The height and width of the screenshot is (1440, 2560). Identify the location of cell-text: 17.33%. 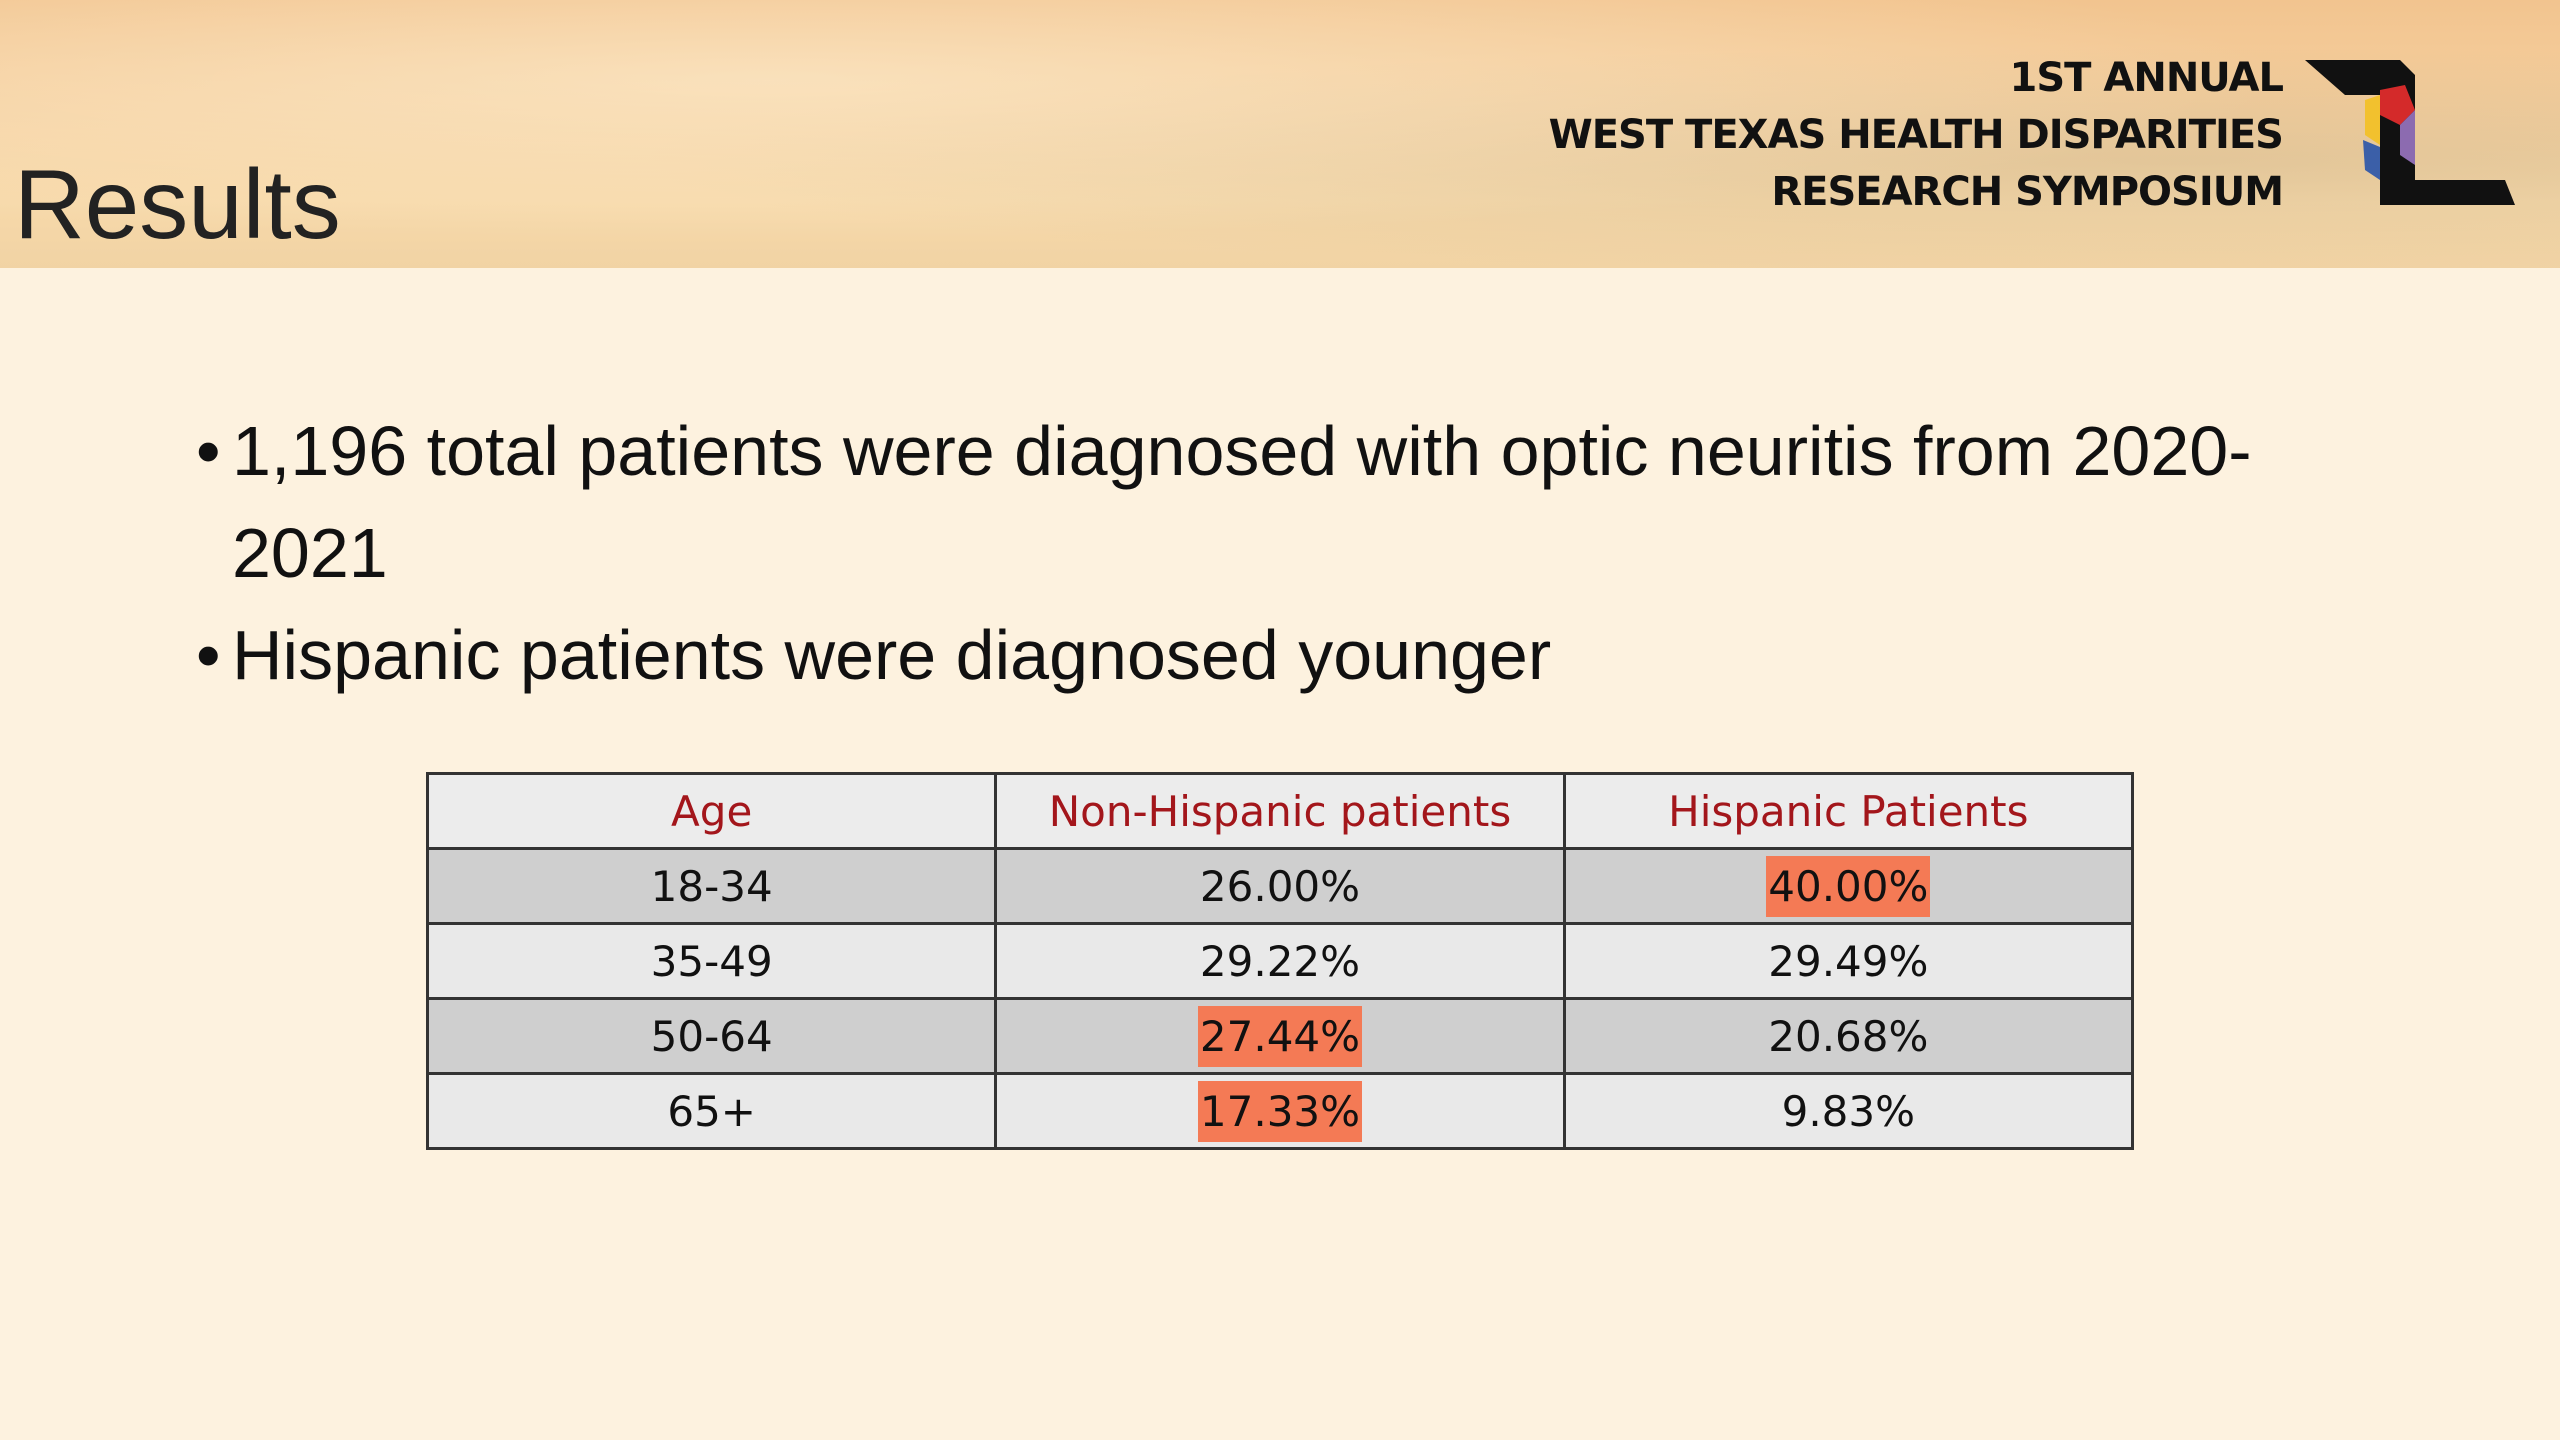
(1280, 1111).